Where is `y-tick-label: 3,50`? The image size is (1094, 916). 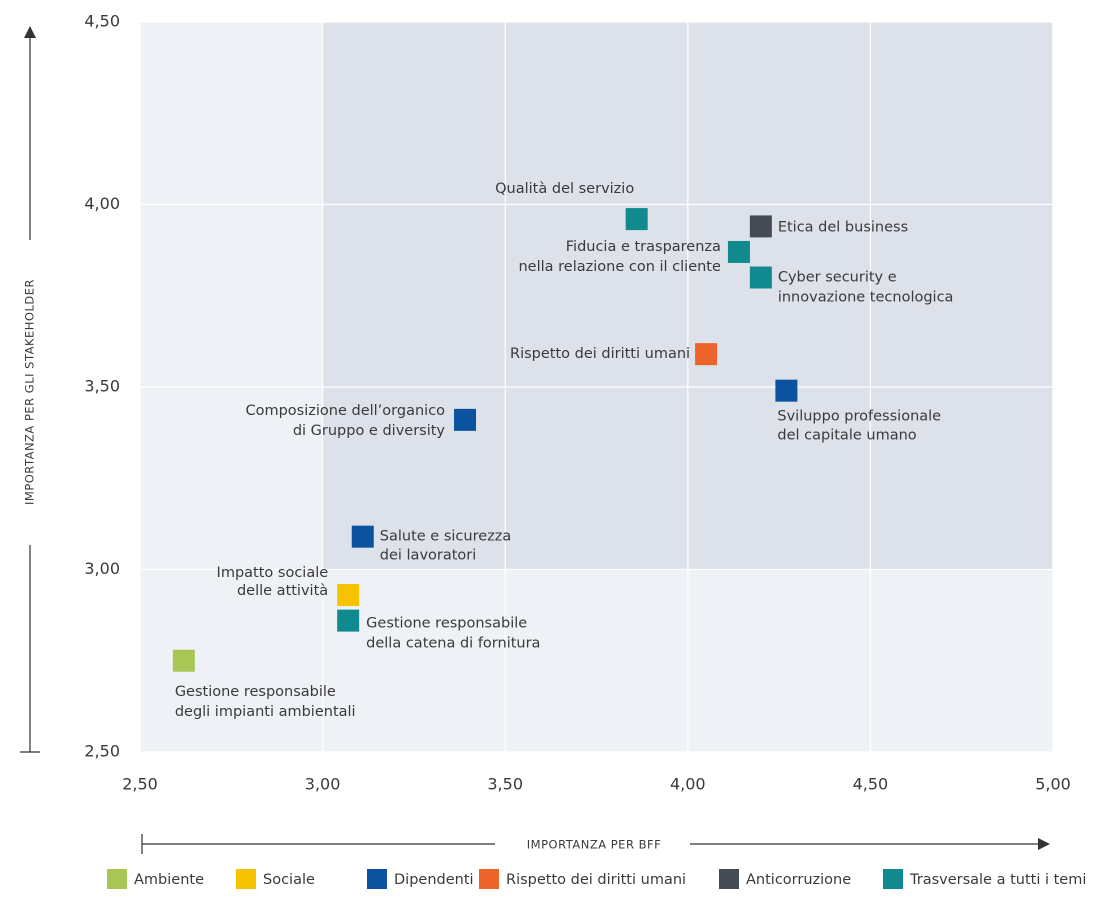
y-tick-label: 3,50 is located at coordinates (102, 386).